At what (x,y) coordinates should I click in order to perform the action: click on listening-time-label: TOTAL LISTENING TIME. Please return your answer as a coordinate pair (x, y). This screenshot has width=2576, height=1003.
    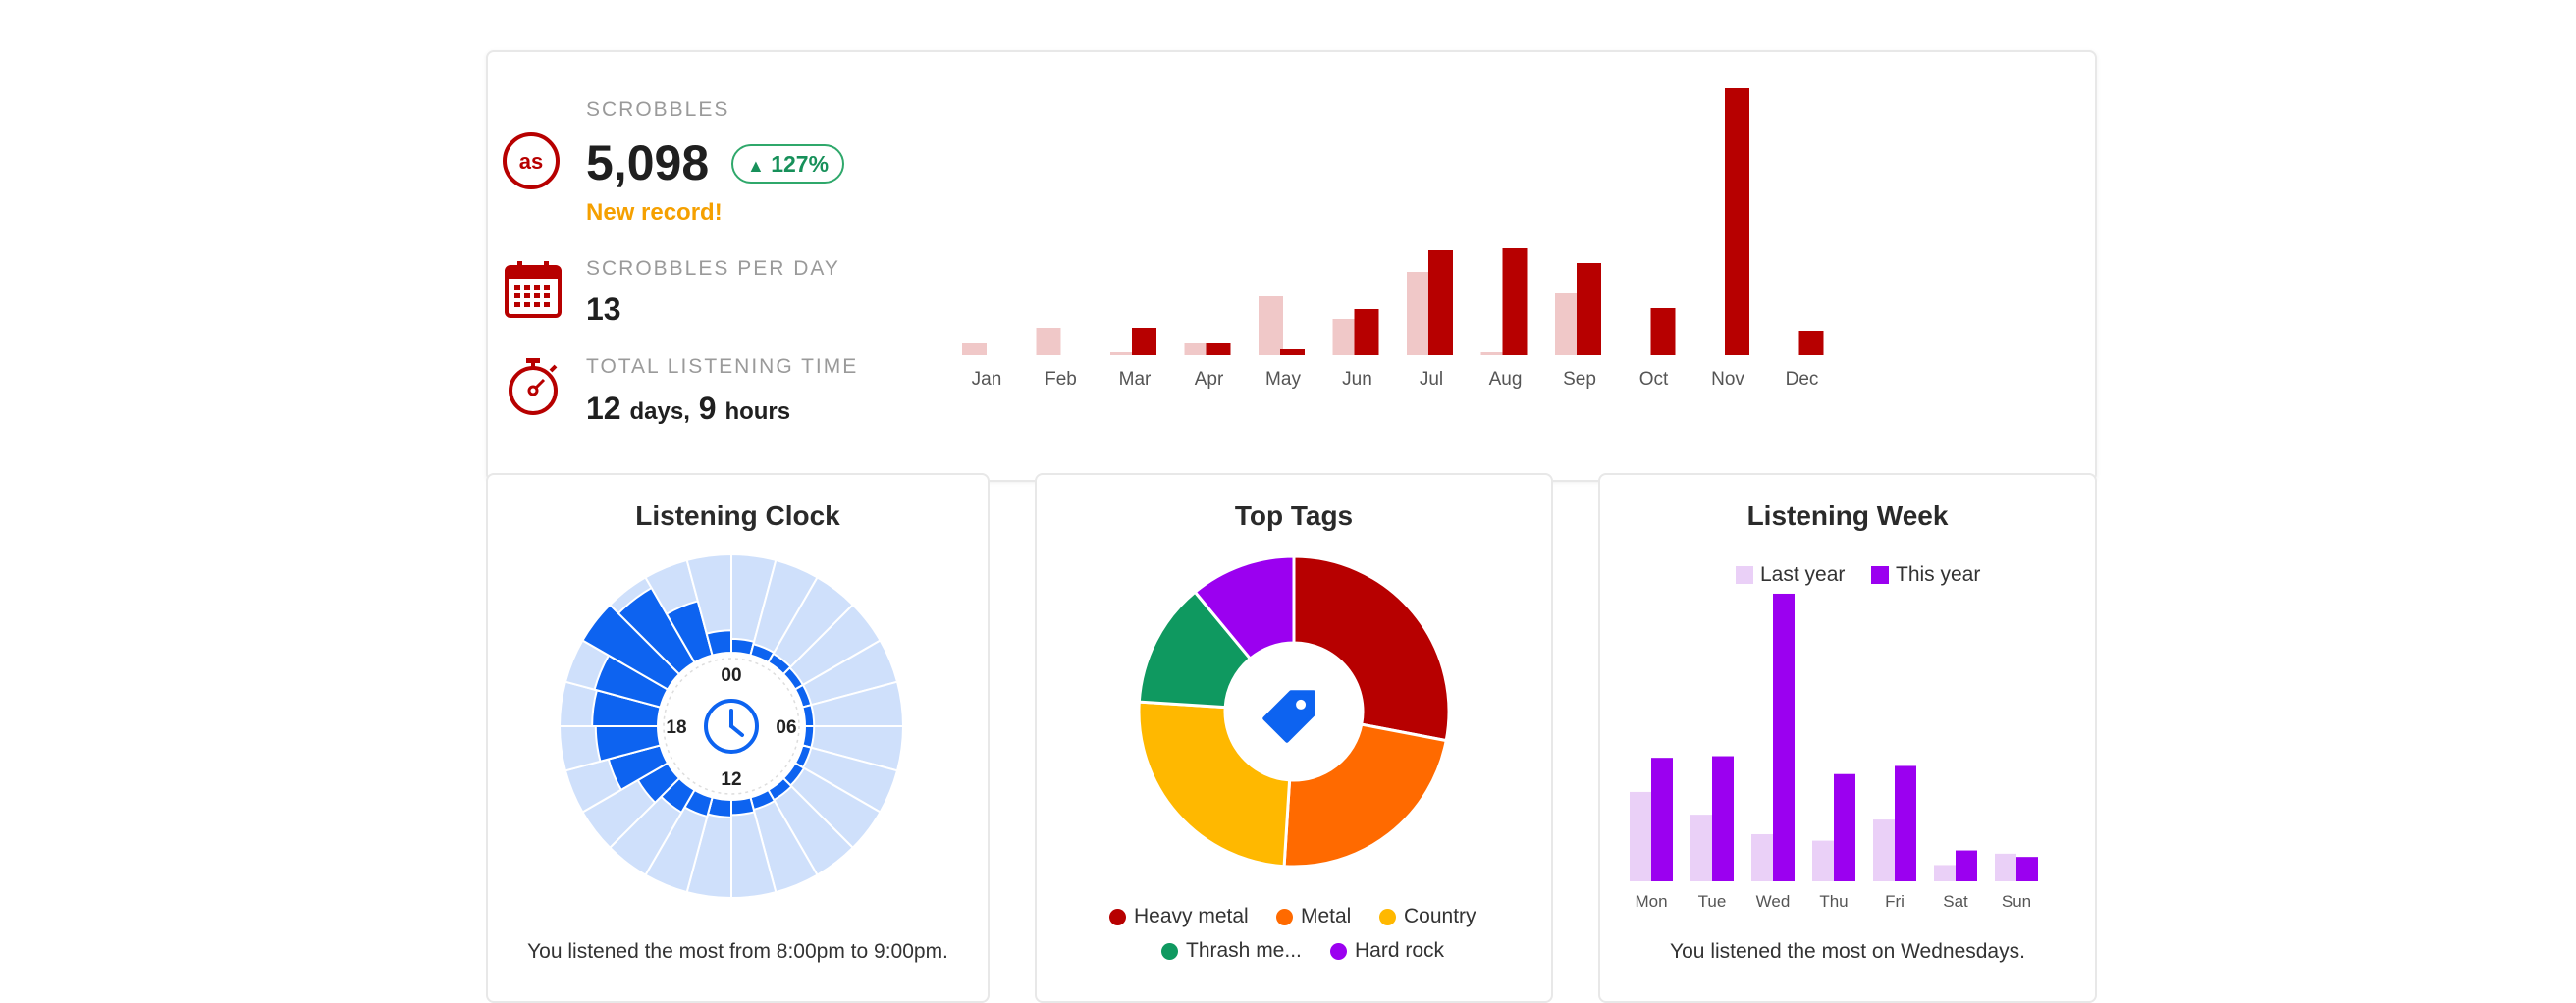
    Looking at the image, I should click on (722, 366).